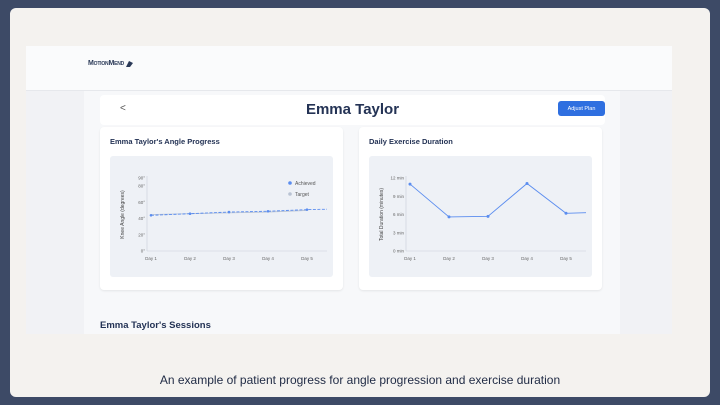 The width and height of the screenshot is (720, 405). Describe the element at coordinates (646, 212) in the screenshot. I see `right-gutter` at that location.